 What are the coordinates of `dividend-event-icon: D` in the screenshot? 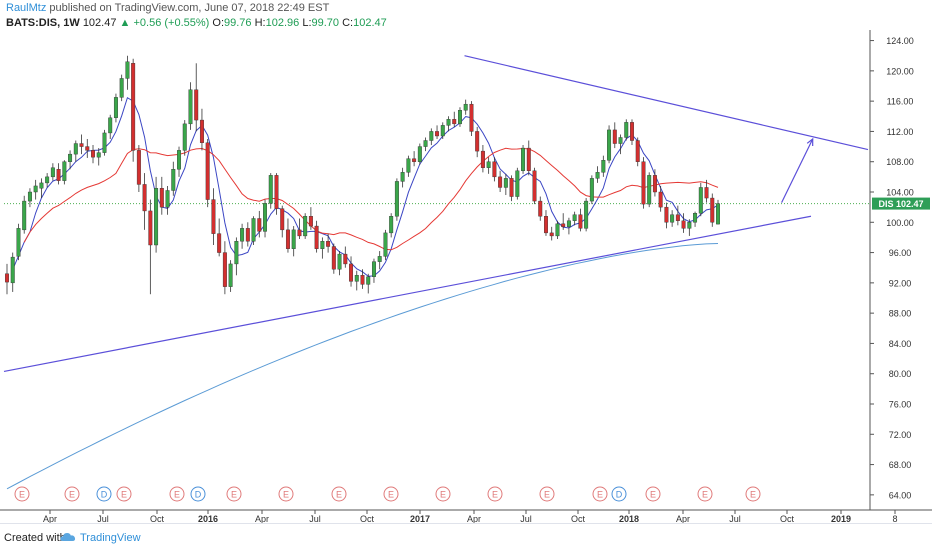 It's located at (198, 494).